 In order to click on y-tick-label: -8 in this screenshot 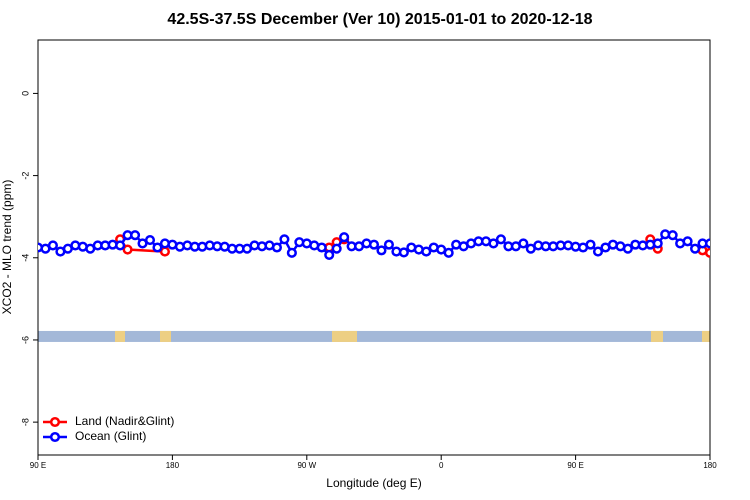, I will do `click(25, 422)`.